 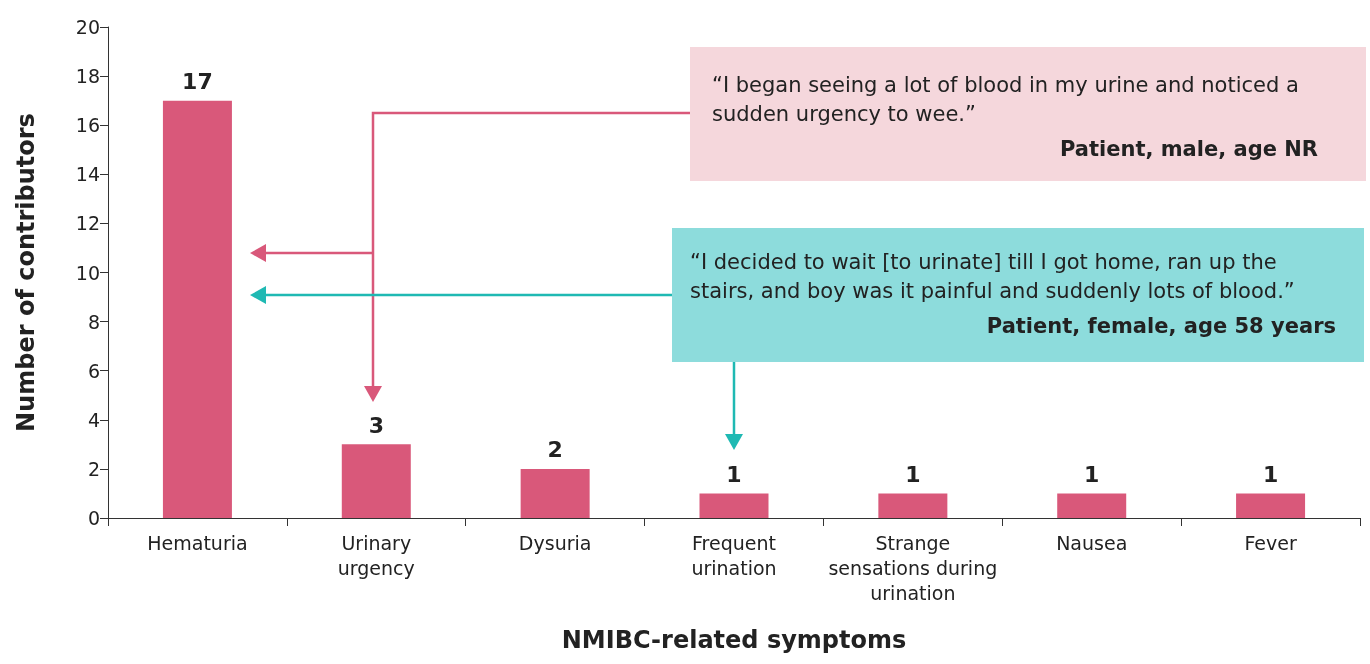 What do you see at coordinates (87, 223) in the screenshot?
I see `y-tick-label: 12` at bounding box center [87, 223].